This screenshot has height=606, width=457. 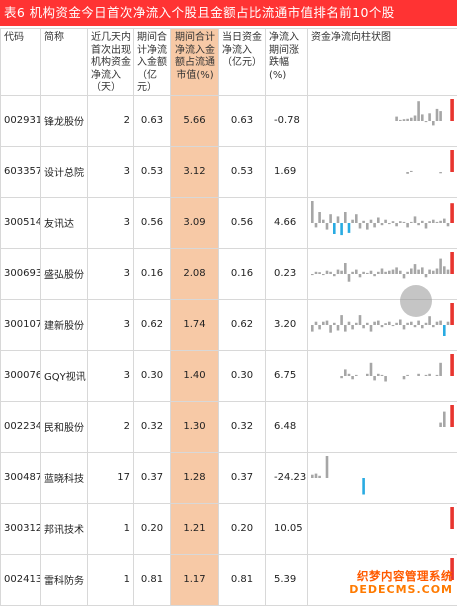 What do you see at coordinates (287, 324) in the screenshot?
I see `cell-change: 3.20` at bounding box center [287, 324].